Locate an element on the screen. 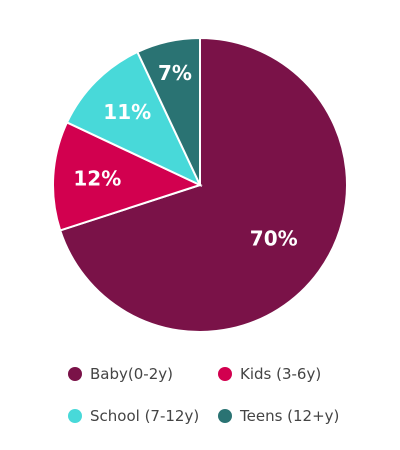  pie-slice-school is located at coordinates (134, 119).